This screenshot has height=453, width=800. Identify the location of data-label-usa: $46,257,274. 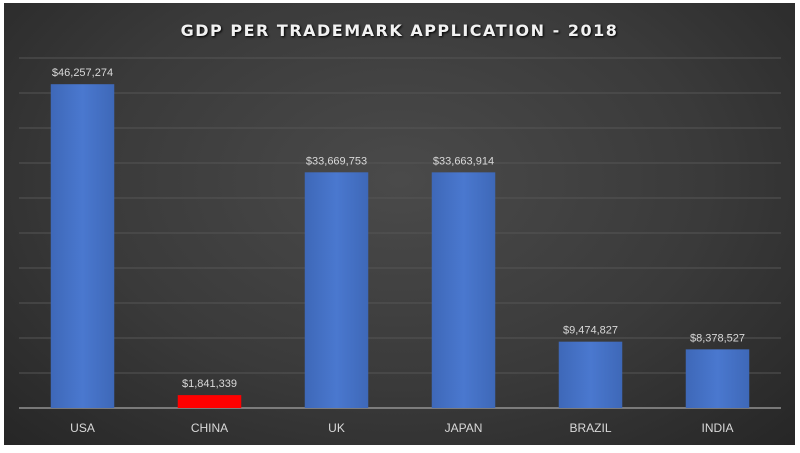
(82, 73).